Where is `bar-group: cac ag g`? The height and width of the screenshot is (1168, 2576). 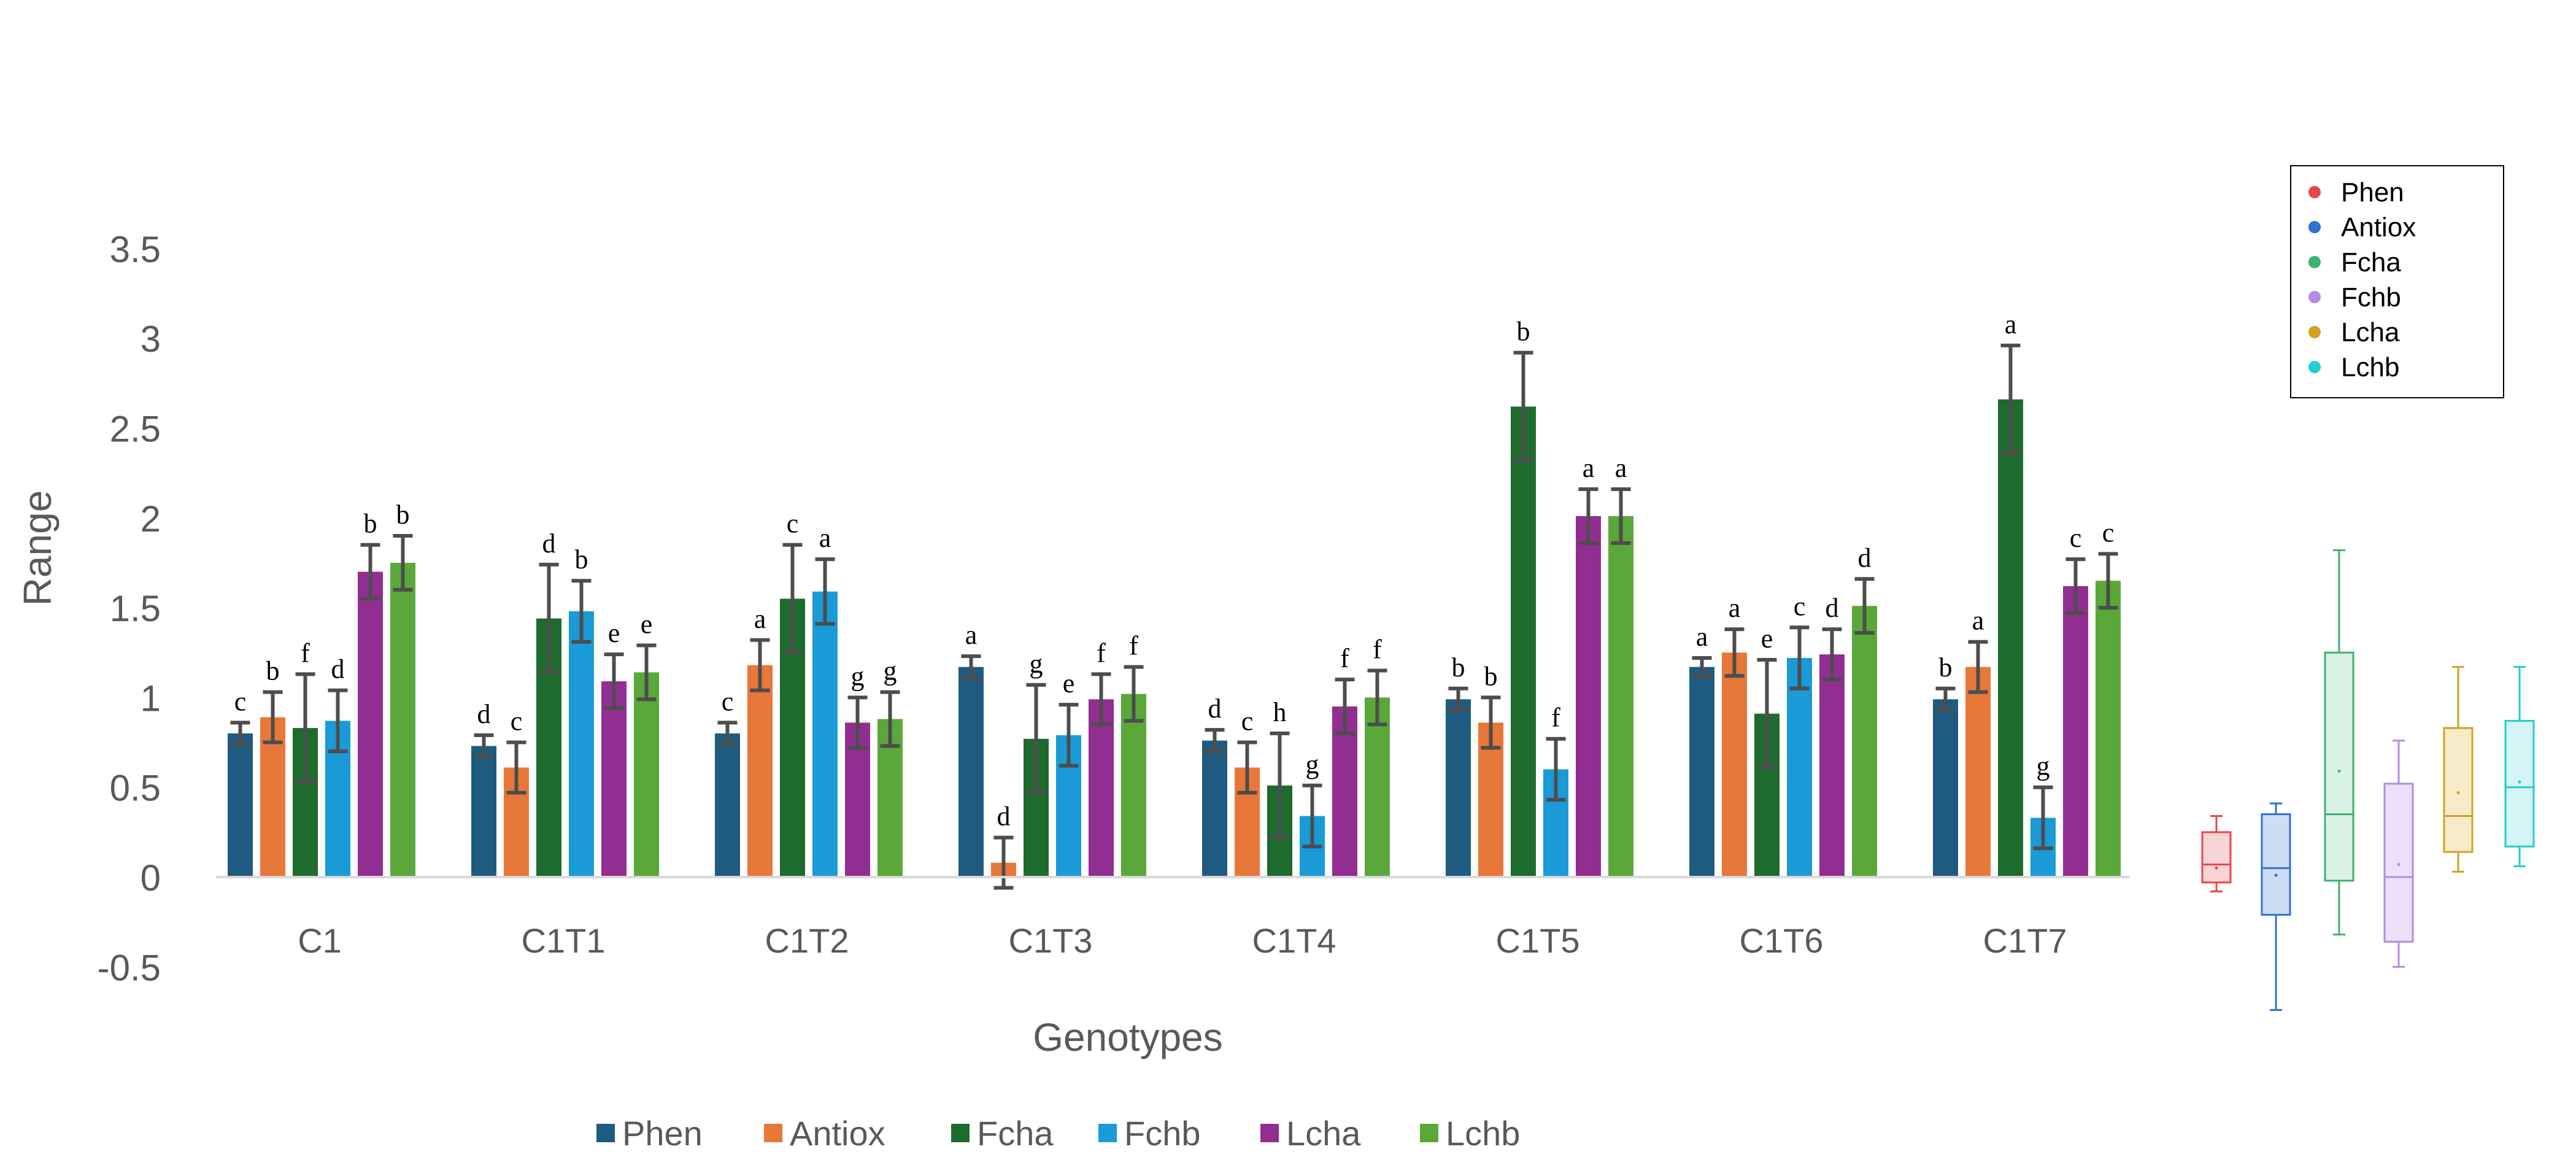
bar-group: cac ag g is located at coordinates (809, 693).